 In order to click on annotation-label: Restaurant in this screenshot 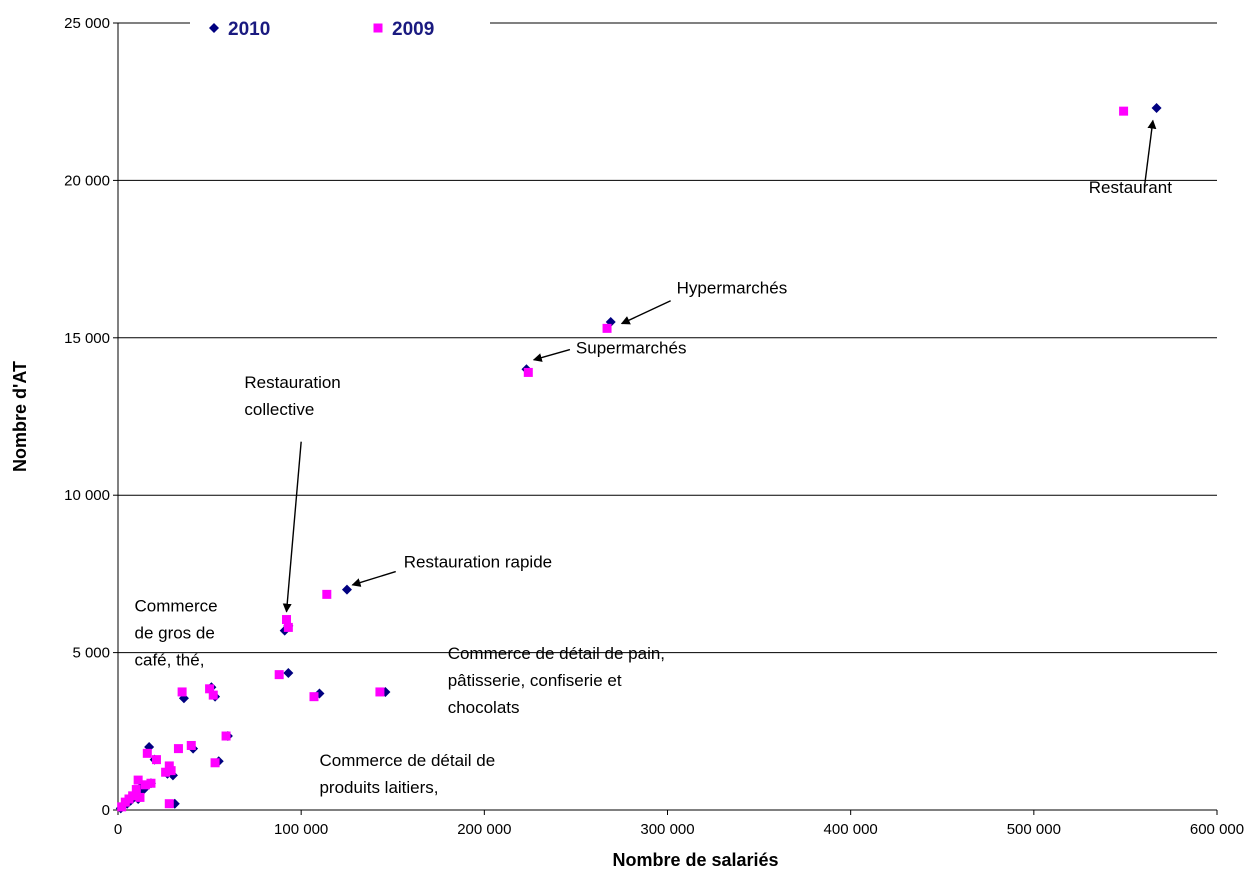, I will do `click(1130, 187)`.